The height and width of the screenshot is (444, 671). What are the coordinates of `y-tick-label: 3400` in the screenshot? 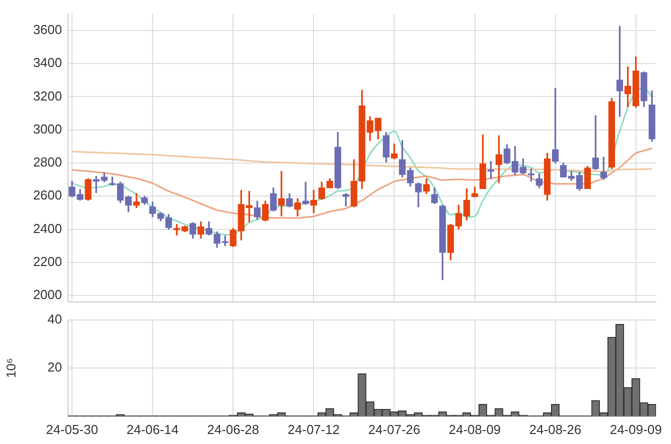 It's located at (47, 62).